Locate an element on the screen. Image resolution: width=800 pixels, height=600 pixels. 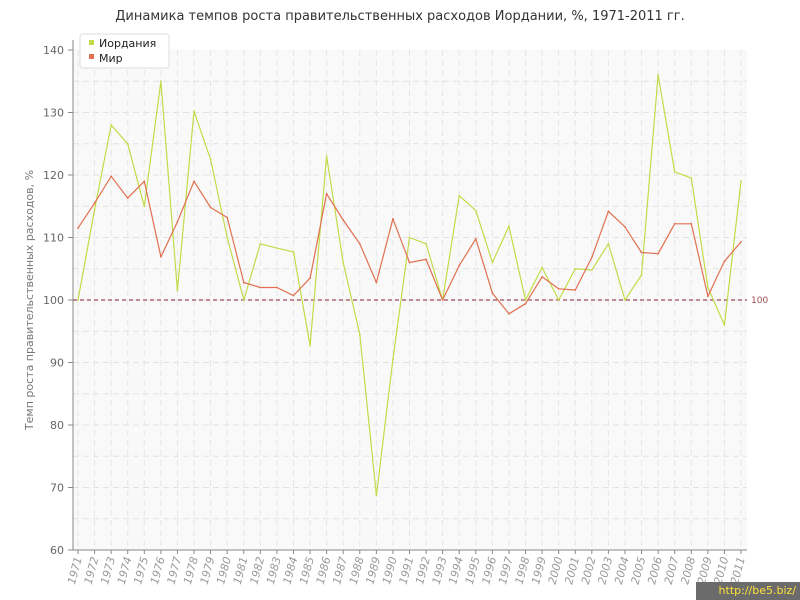
legend-label-world: Мир is located at coordinates (111, 58).